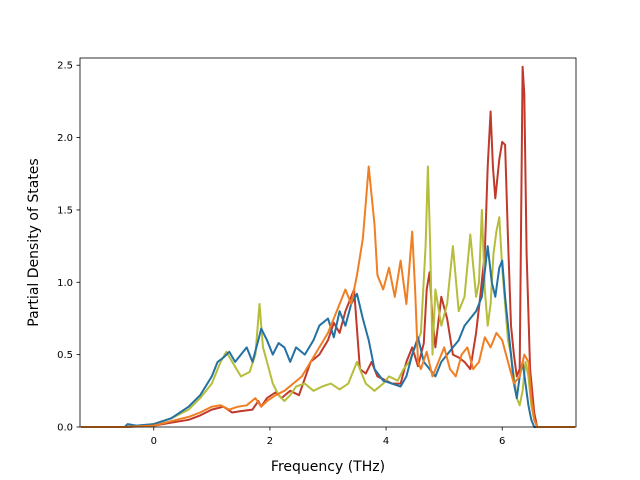 The image size is (640, 480). Describe the element at coordinates (154, 441) in the screenshot. I see `x-tick-label: 0` at that location.